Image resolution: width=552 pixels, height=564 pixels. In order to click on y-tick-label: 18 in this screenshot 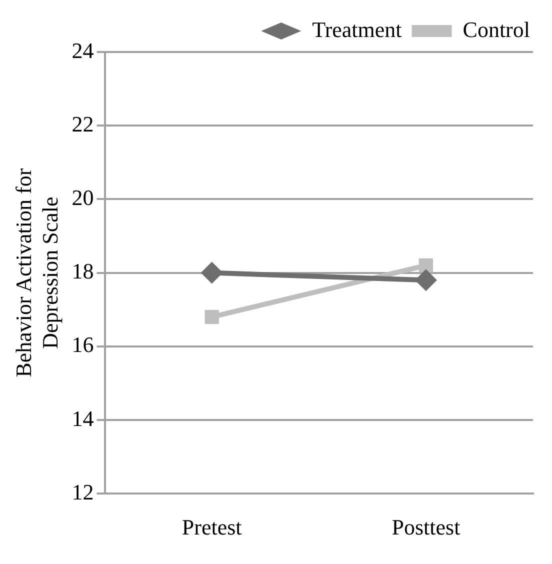, I will do `click(83, 271)`.